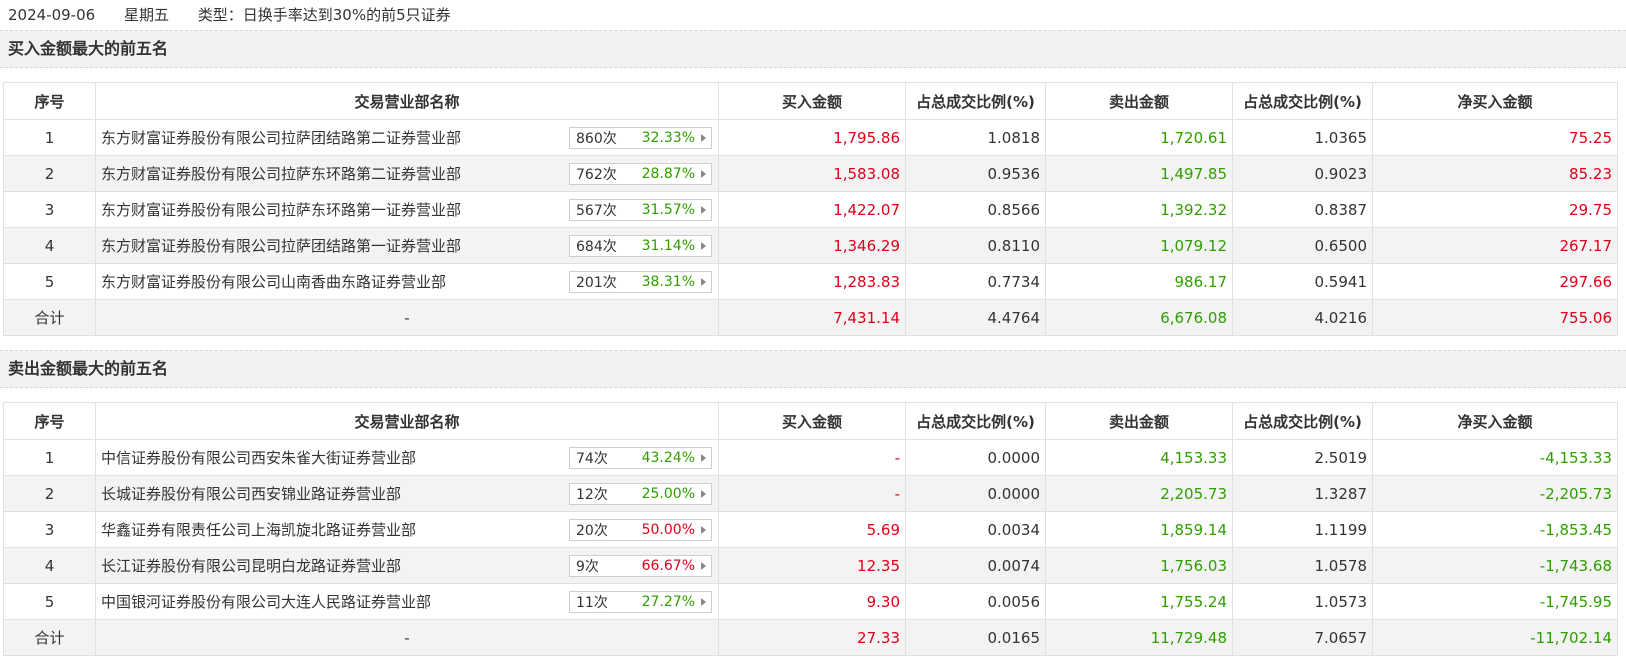  Describe the element at coordinates (281, 210) in the screenshot. I see `dept-name-link: 东方财富证券股份有限公司拉萨东环路第一证券营业部` at that location.